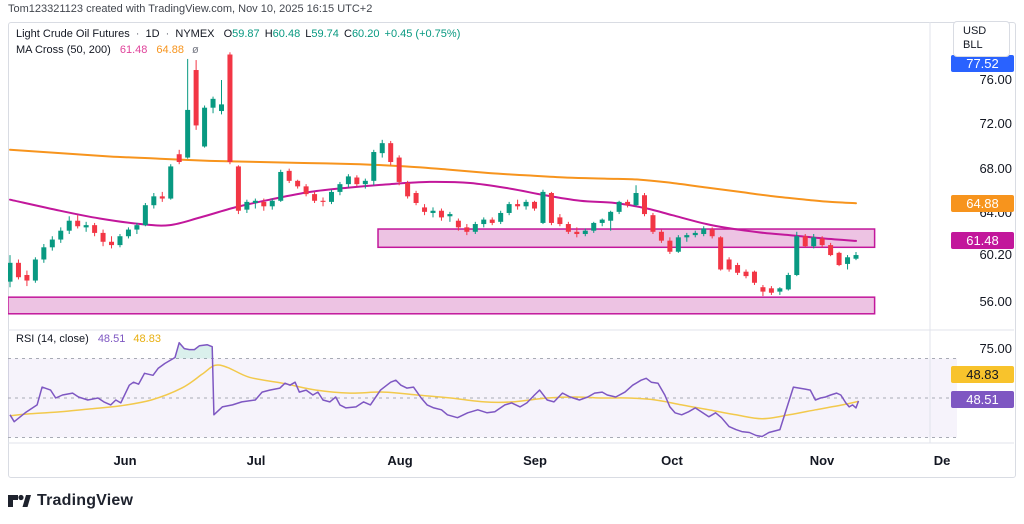 The image size is (1024, 524). I want to click on time-axis-label: Jul, so click(256, 460).